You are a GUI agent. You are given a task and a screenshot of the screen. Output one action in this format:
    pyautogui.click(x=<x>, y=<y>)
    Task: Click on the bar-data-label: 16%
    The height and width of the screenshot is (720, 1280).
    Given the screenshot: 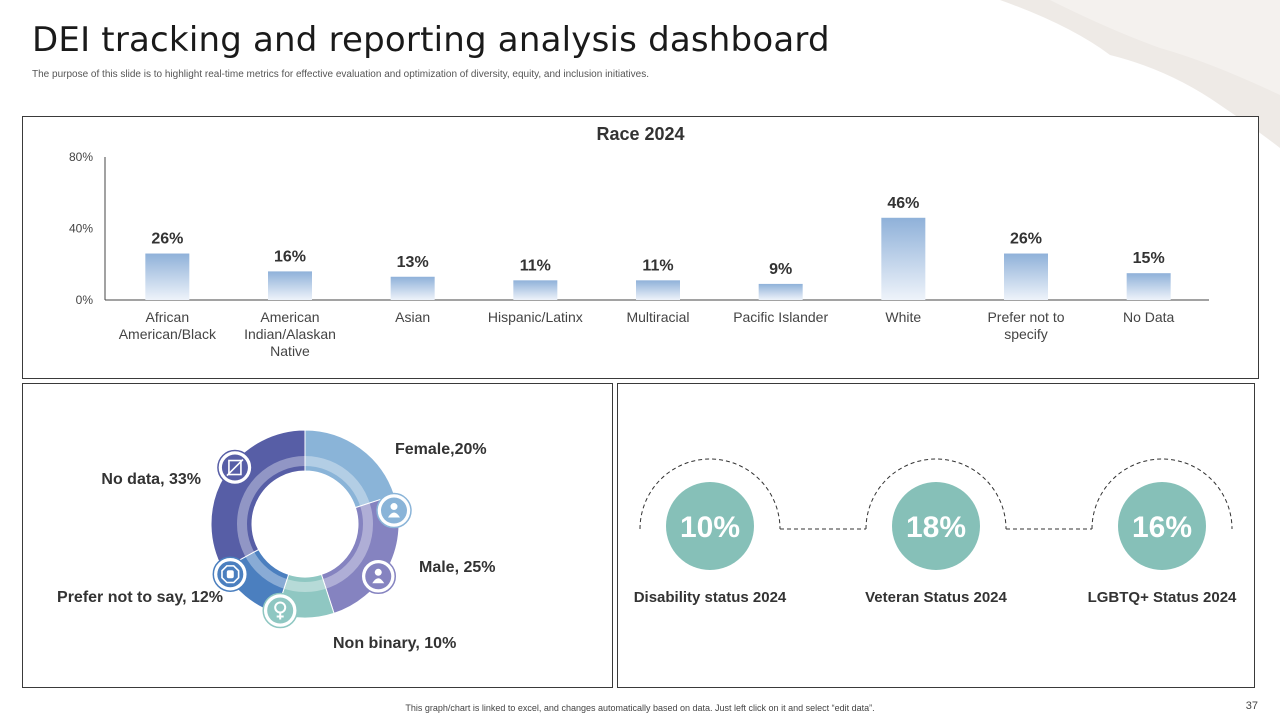 What is the action you would take?
    pyautogui.click(x=290, y=256)
    